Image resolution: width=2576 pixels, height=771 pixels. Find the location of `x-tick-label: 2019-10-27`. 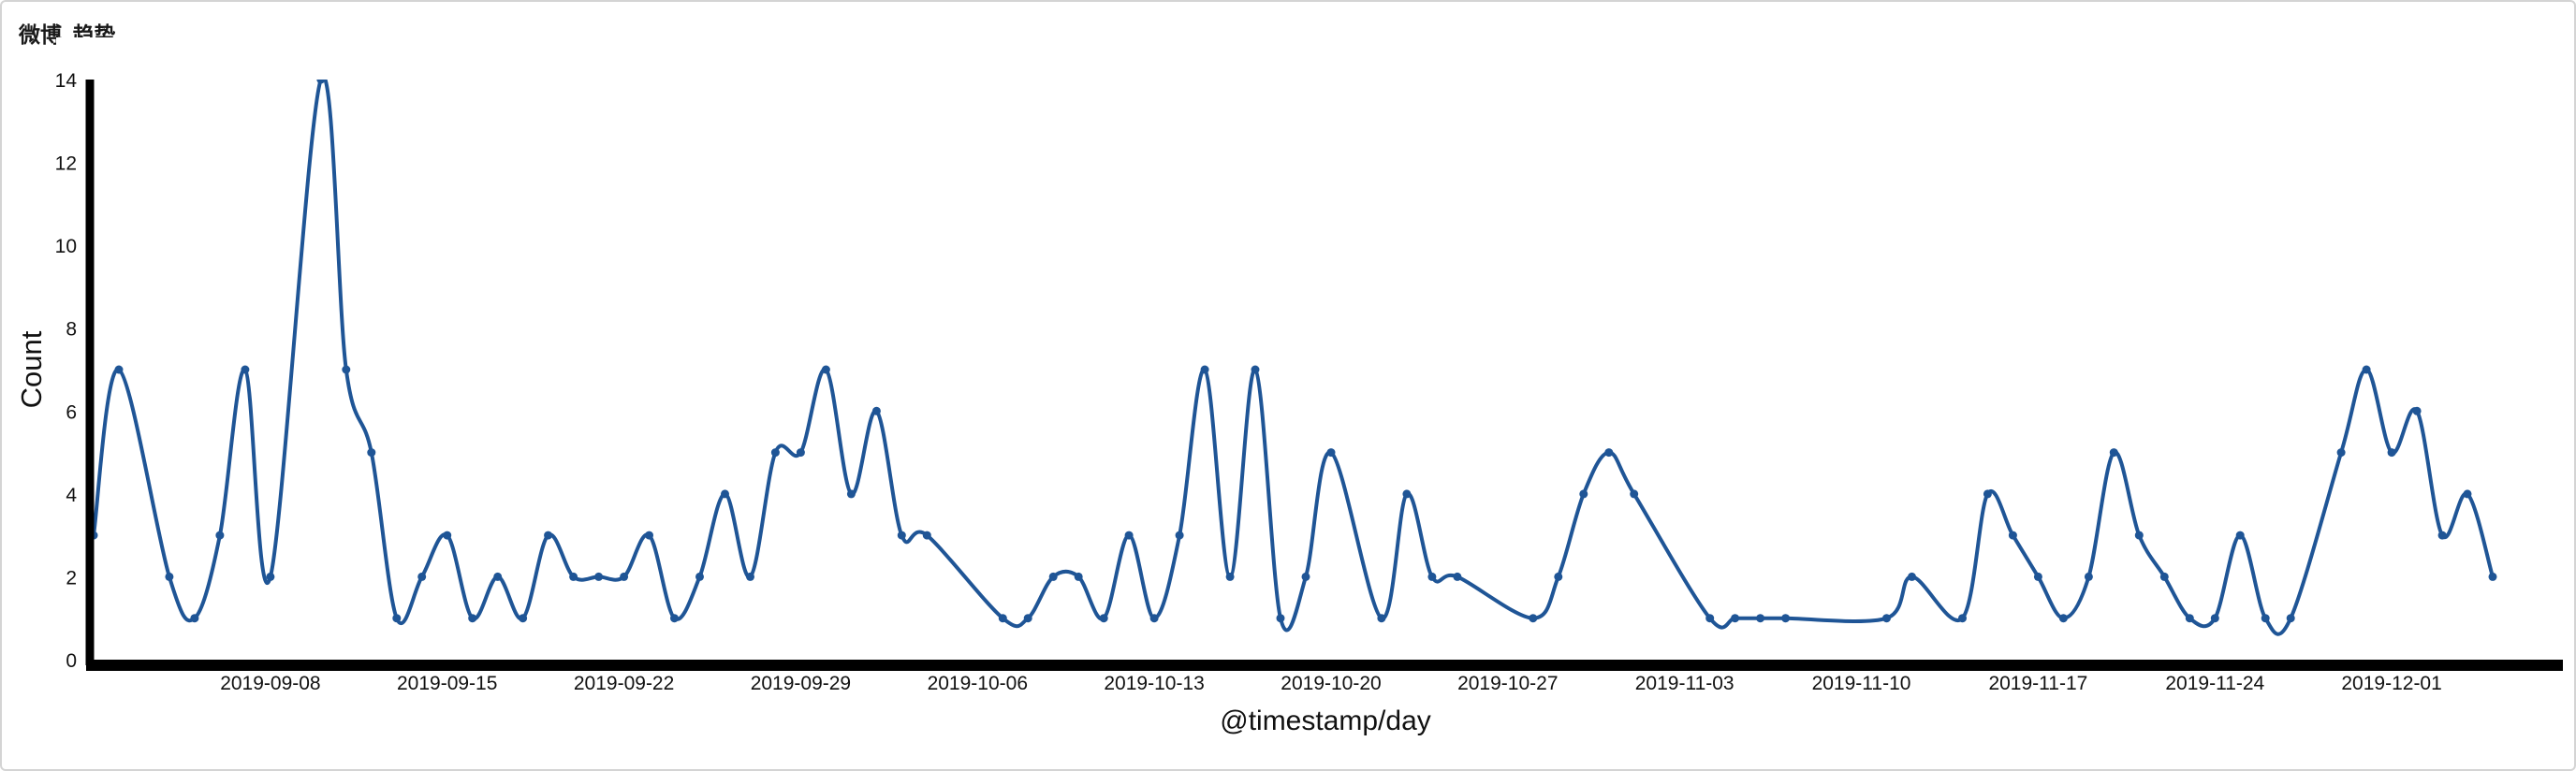

x-tick-label: 2019-10-27 is located at coordinates (1508, 683).